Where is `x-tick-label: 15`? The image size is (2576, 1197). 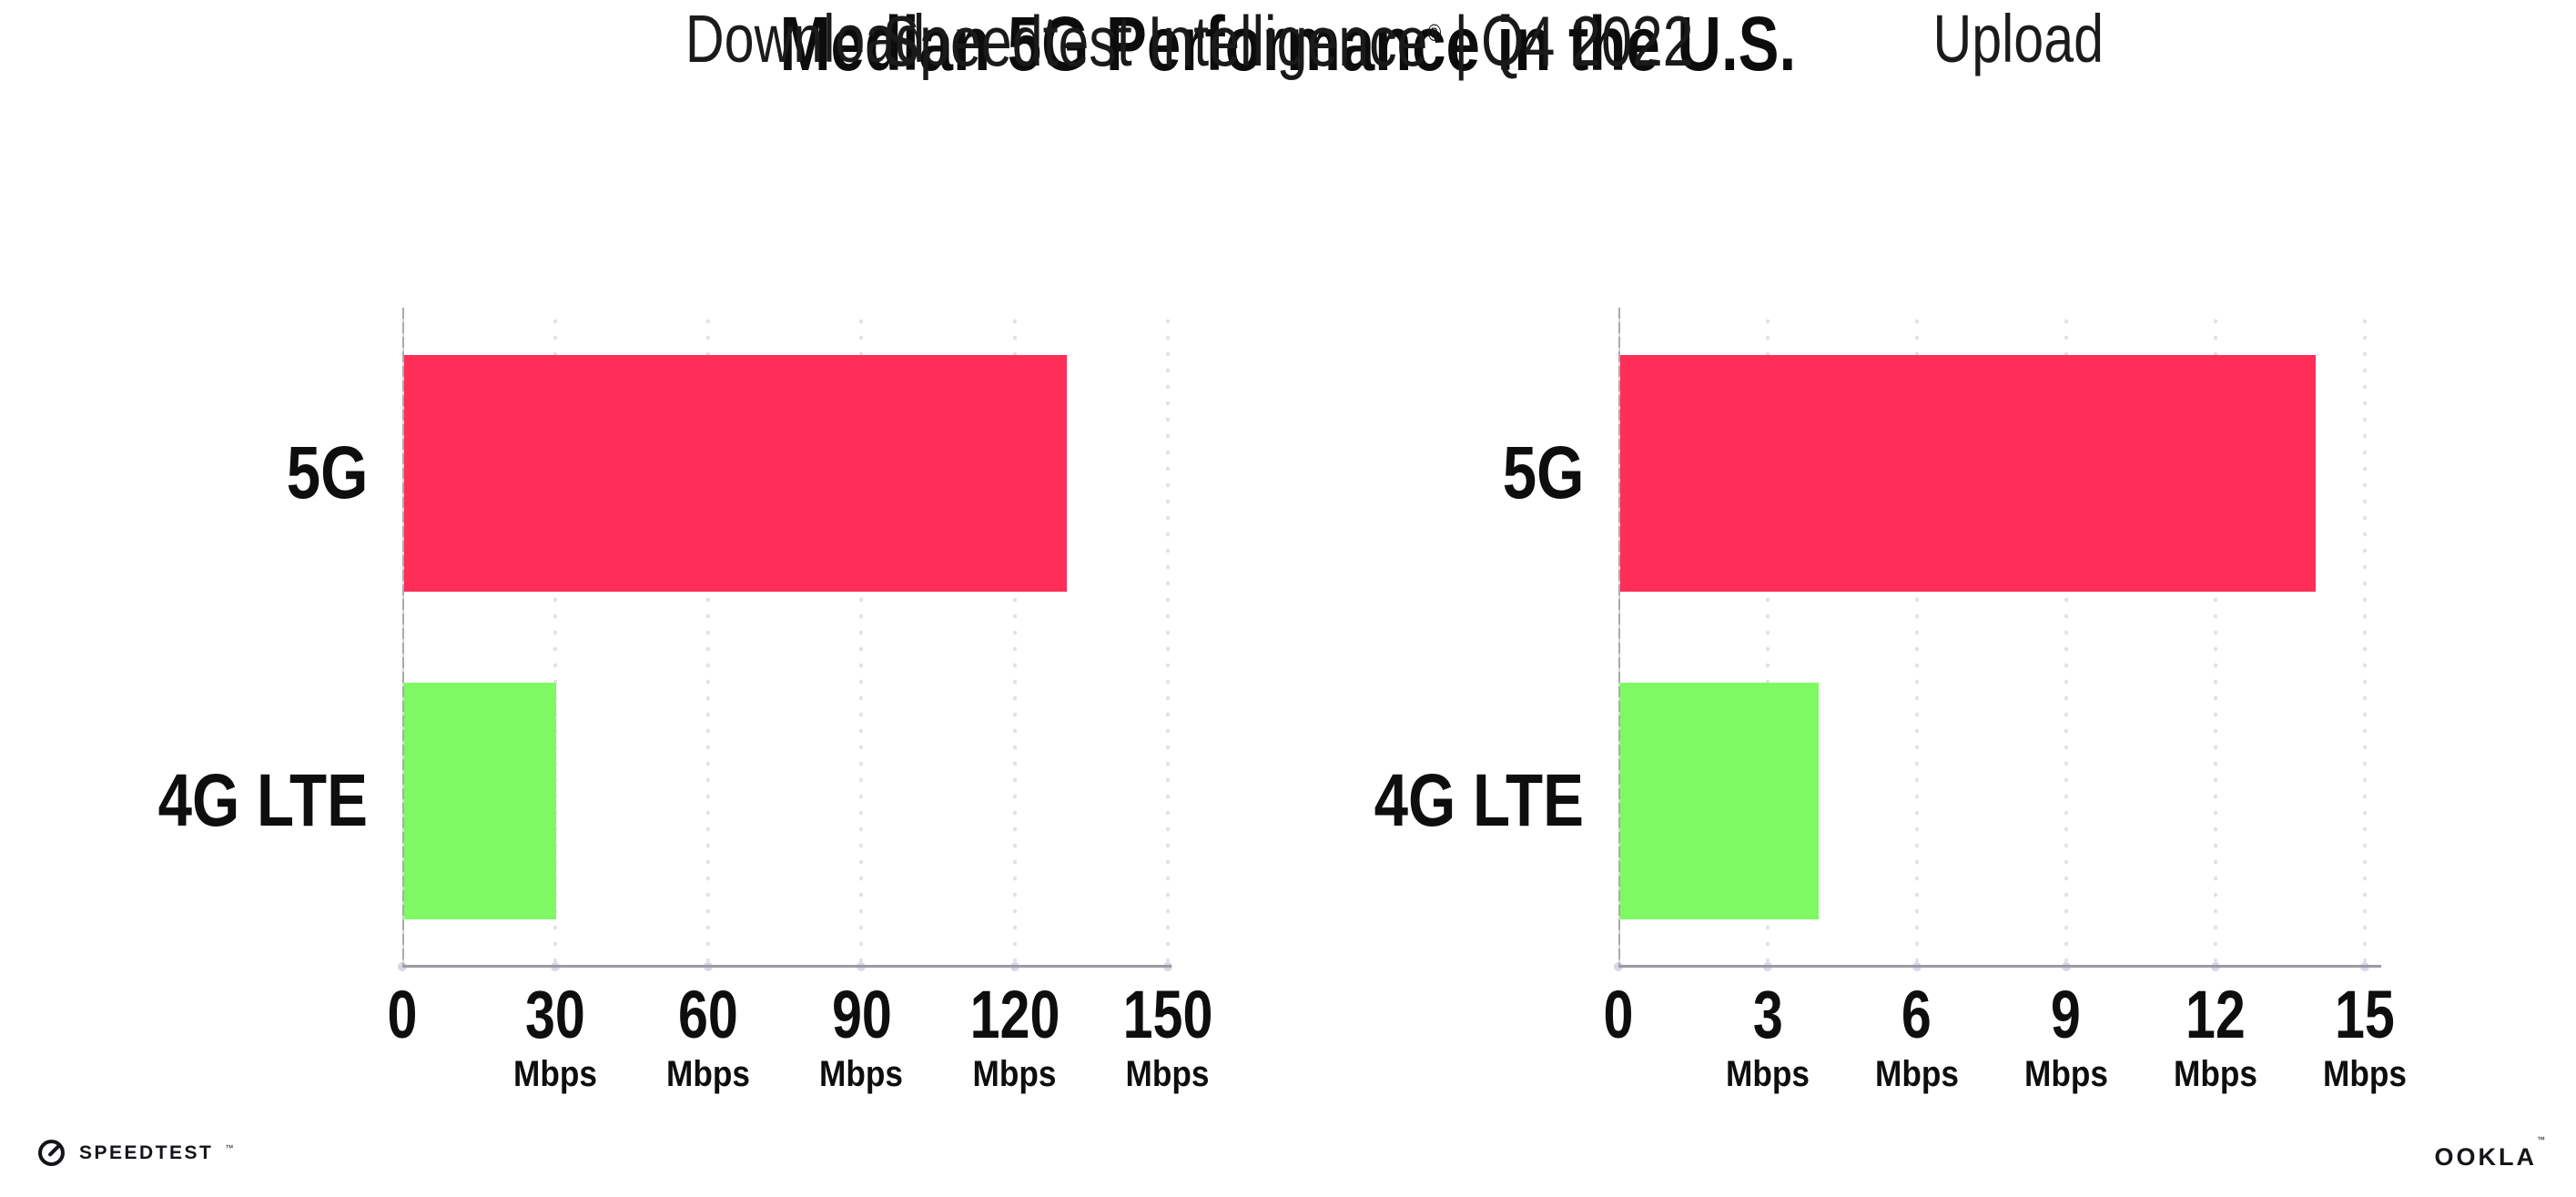 x-tick-label: 15 is located at coordinates (2364, 1015).